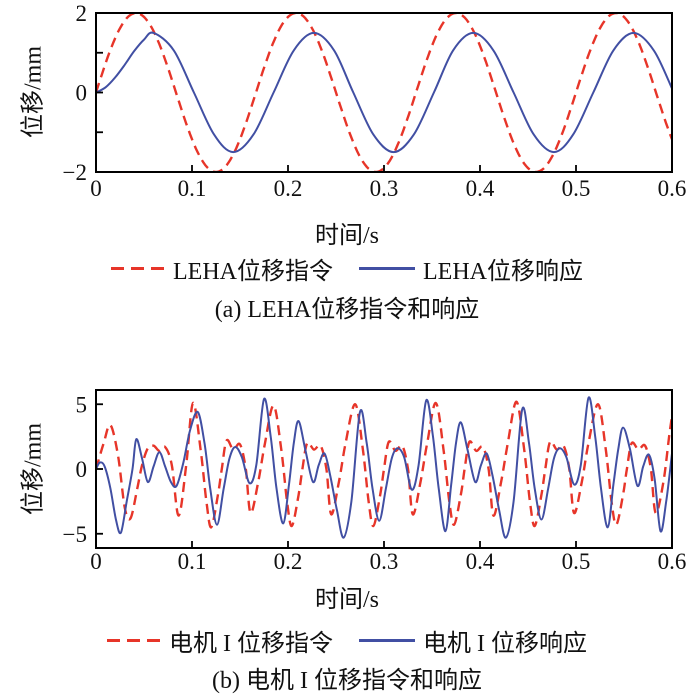 The height and width of the screenshot is (699, 700). I want to click on chart-a-response-curve, so click(384, 92).